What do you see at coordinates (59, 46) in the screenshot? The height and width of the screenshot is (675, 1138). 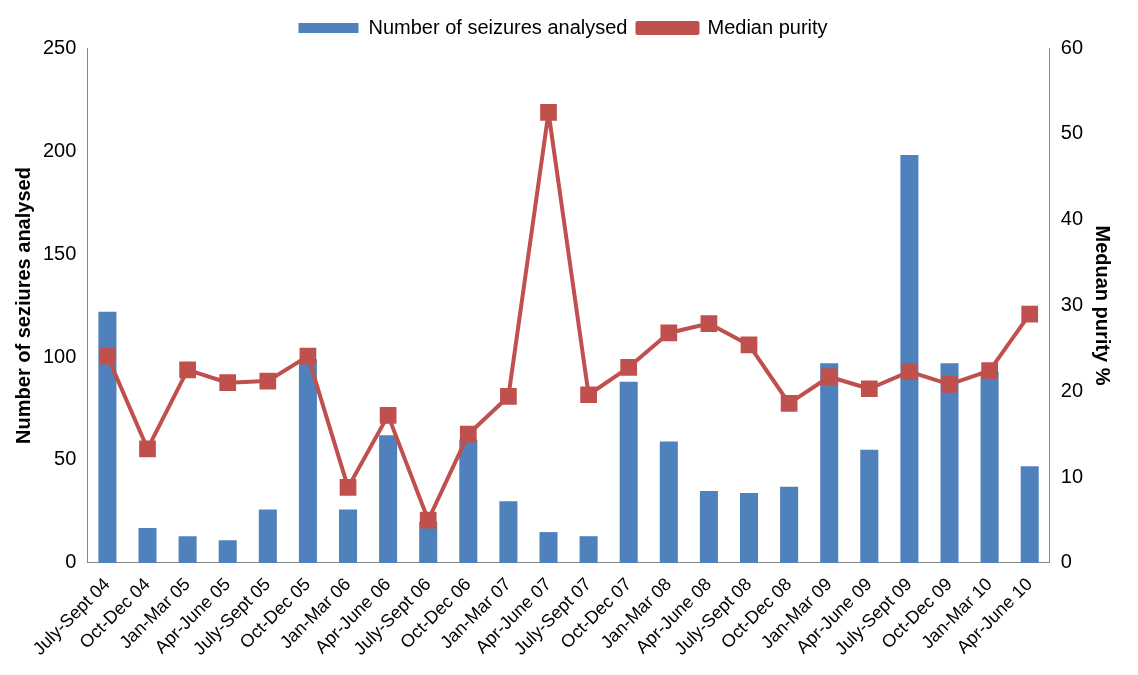 I see `y-tick-label: 250` at bounding box center [59, 46].